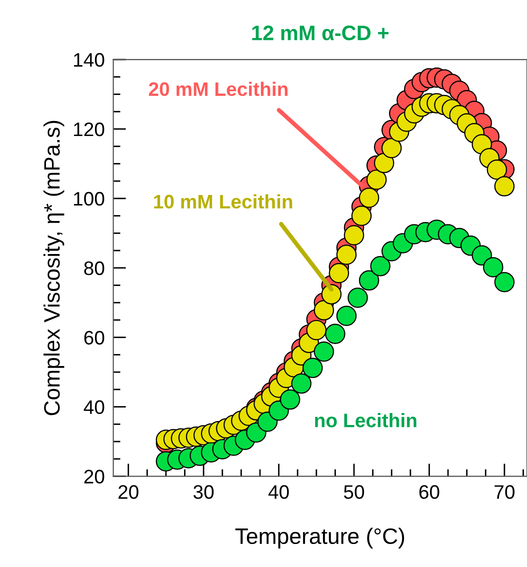 The image size is (527, 567). I want to click on annotation: no Lecithin, so click(365, 420).